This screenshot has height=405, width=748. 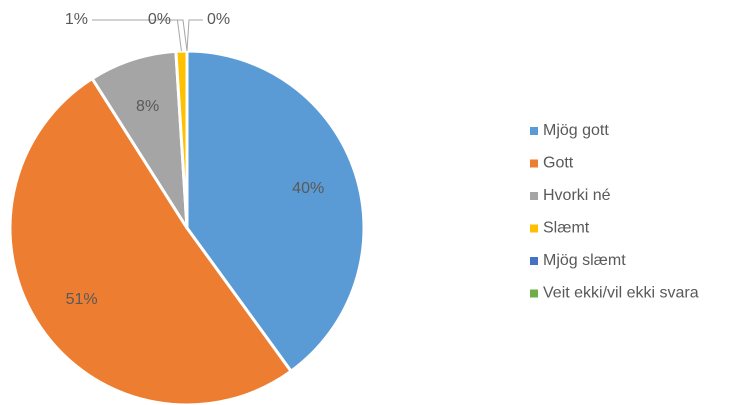 What do you see at coordinates (82, 299) in the screenshot?
I see `data-label: 51%` at bounding box center [82, 299].